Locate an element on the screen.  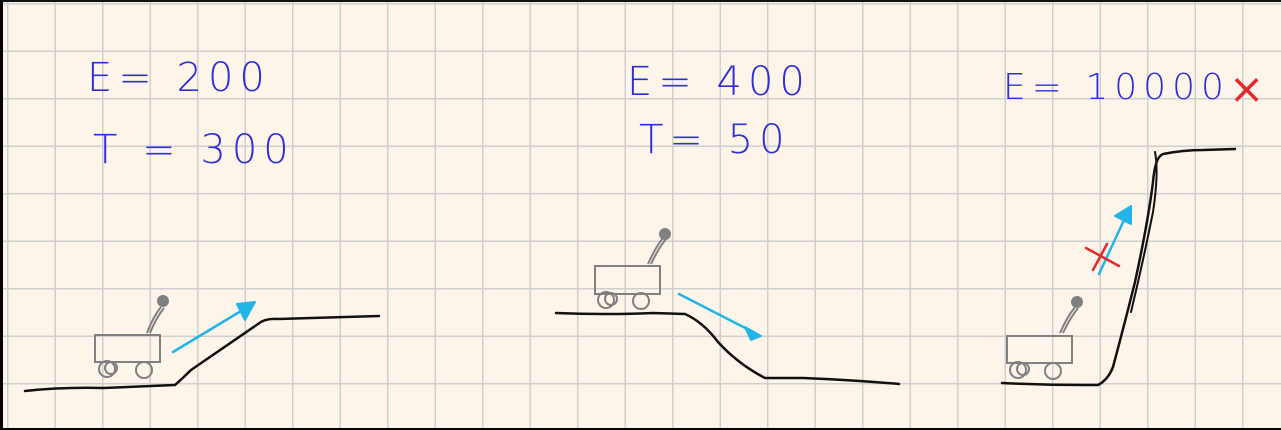
panel-3-terrain-edge is located at coordinates (1144, 232).